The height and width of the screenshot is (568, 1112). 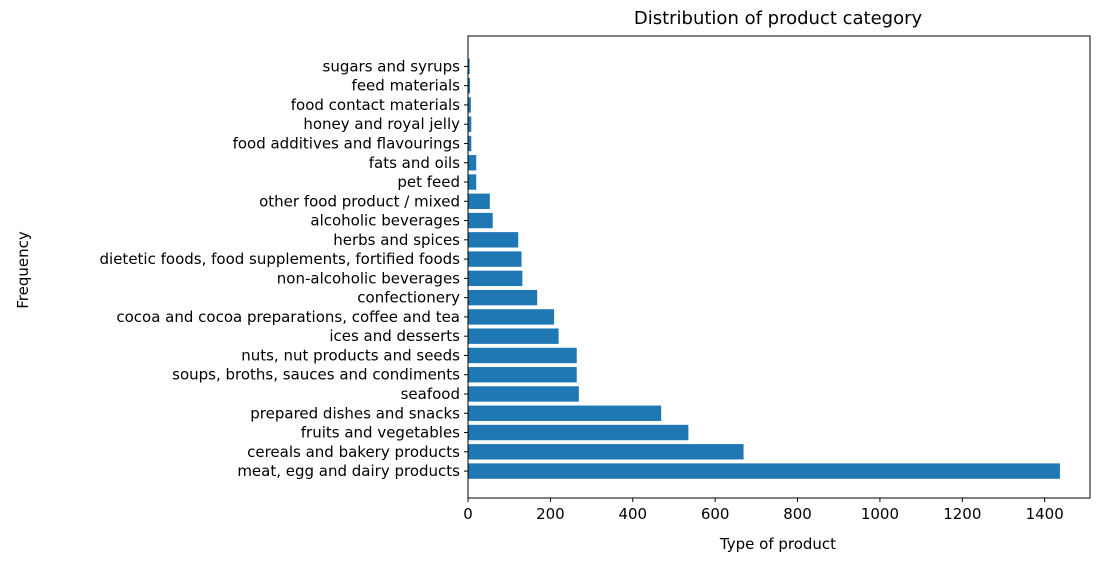 What do you see at coordinates (414, 163) in the screenshot?
I see `y-tick-label: fats and oils` at bounding box center [414, 163].